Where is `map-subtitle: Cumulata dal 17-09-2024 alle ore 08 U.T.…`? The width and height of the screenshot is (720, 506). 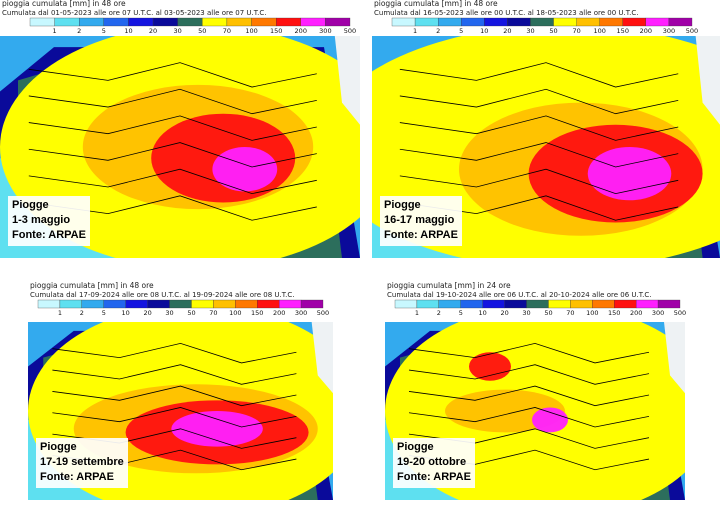
map-subtitle: Cumulata dal 17-09-2024 alle ore 08 U.T.… is located at coordinates (162, 295).